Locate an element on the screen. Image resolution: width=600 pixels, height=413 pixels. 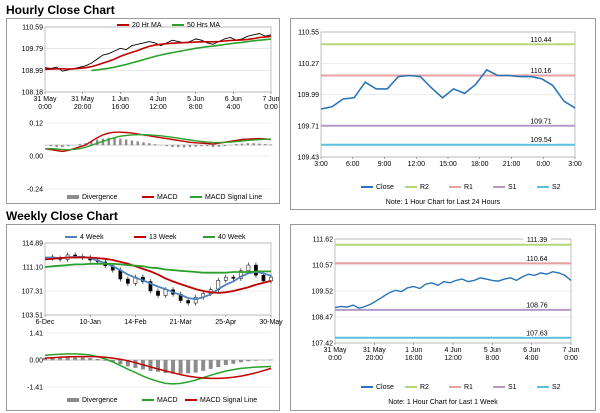
x-tick-label: 5 Jun 8:00 is located at coordinates (492, 354).